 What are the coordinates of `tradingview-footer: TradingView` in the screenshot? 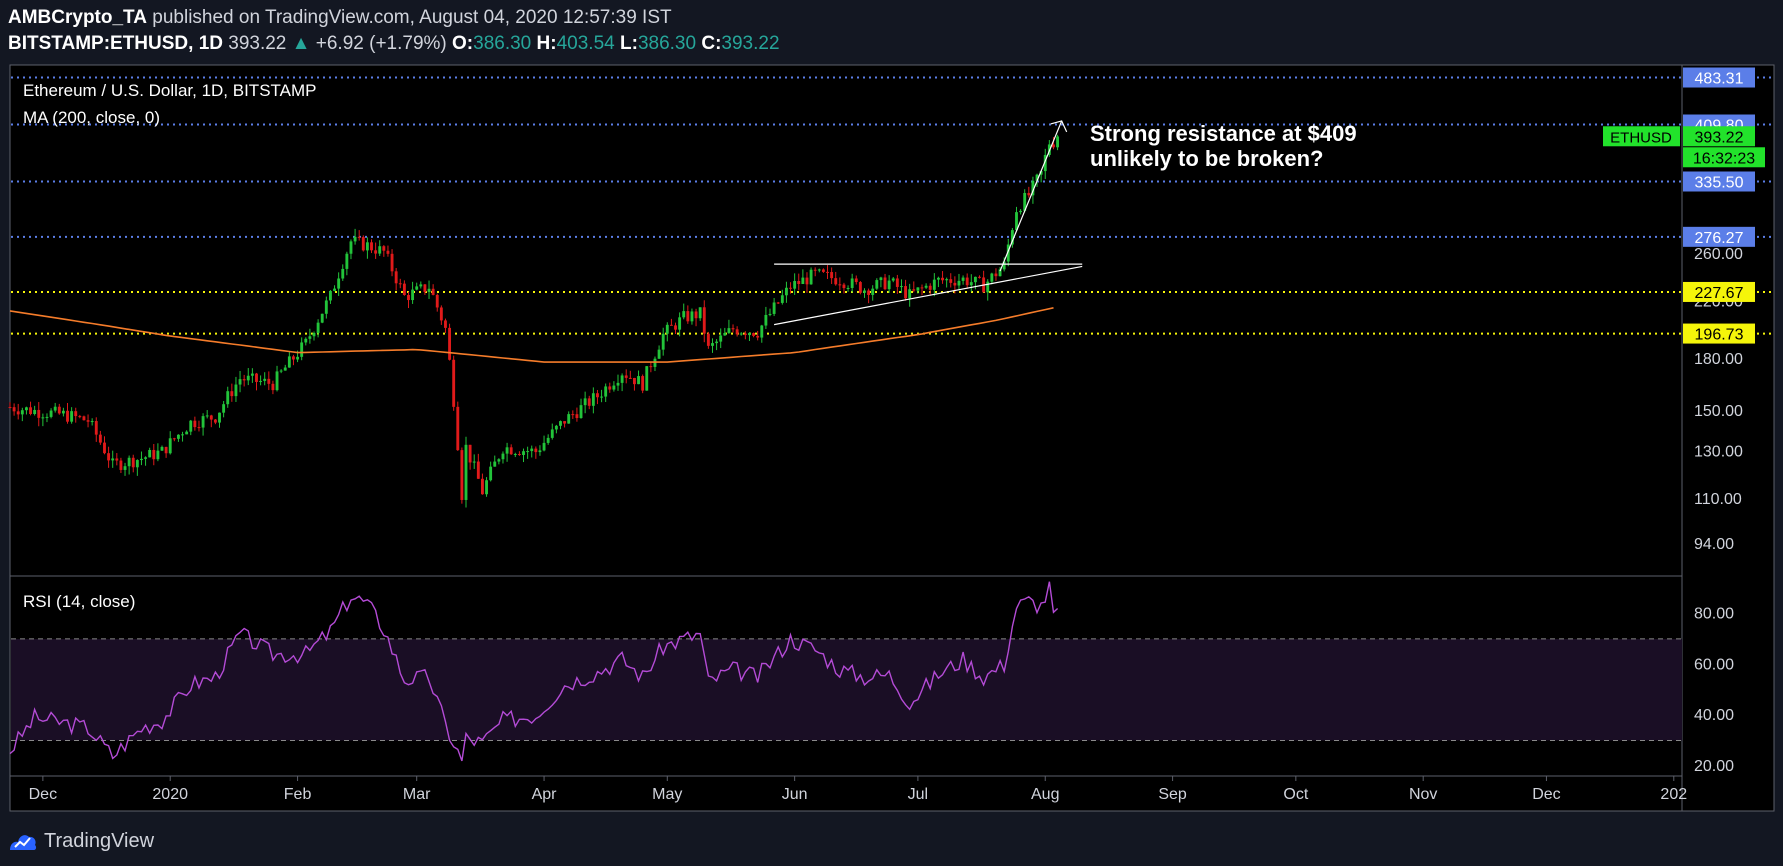 It's located at (81, 841).